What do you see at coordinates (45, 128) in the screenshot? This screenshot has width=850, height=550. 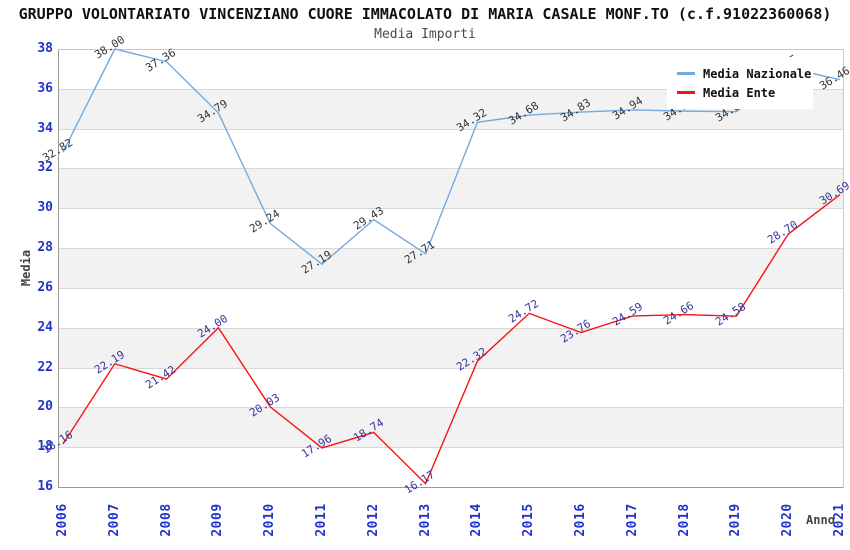 I see `y-tick-label: 34` at bounding box center [45, 128].